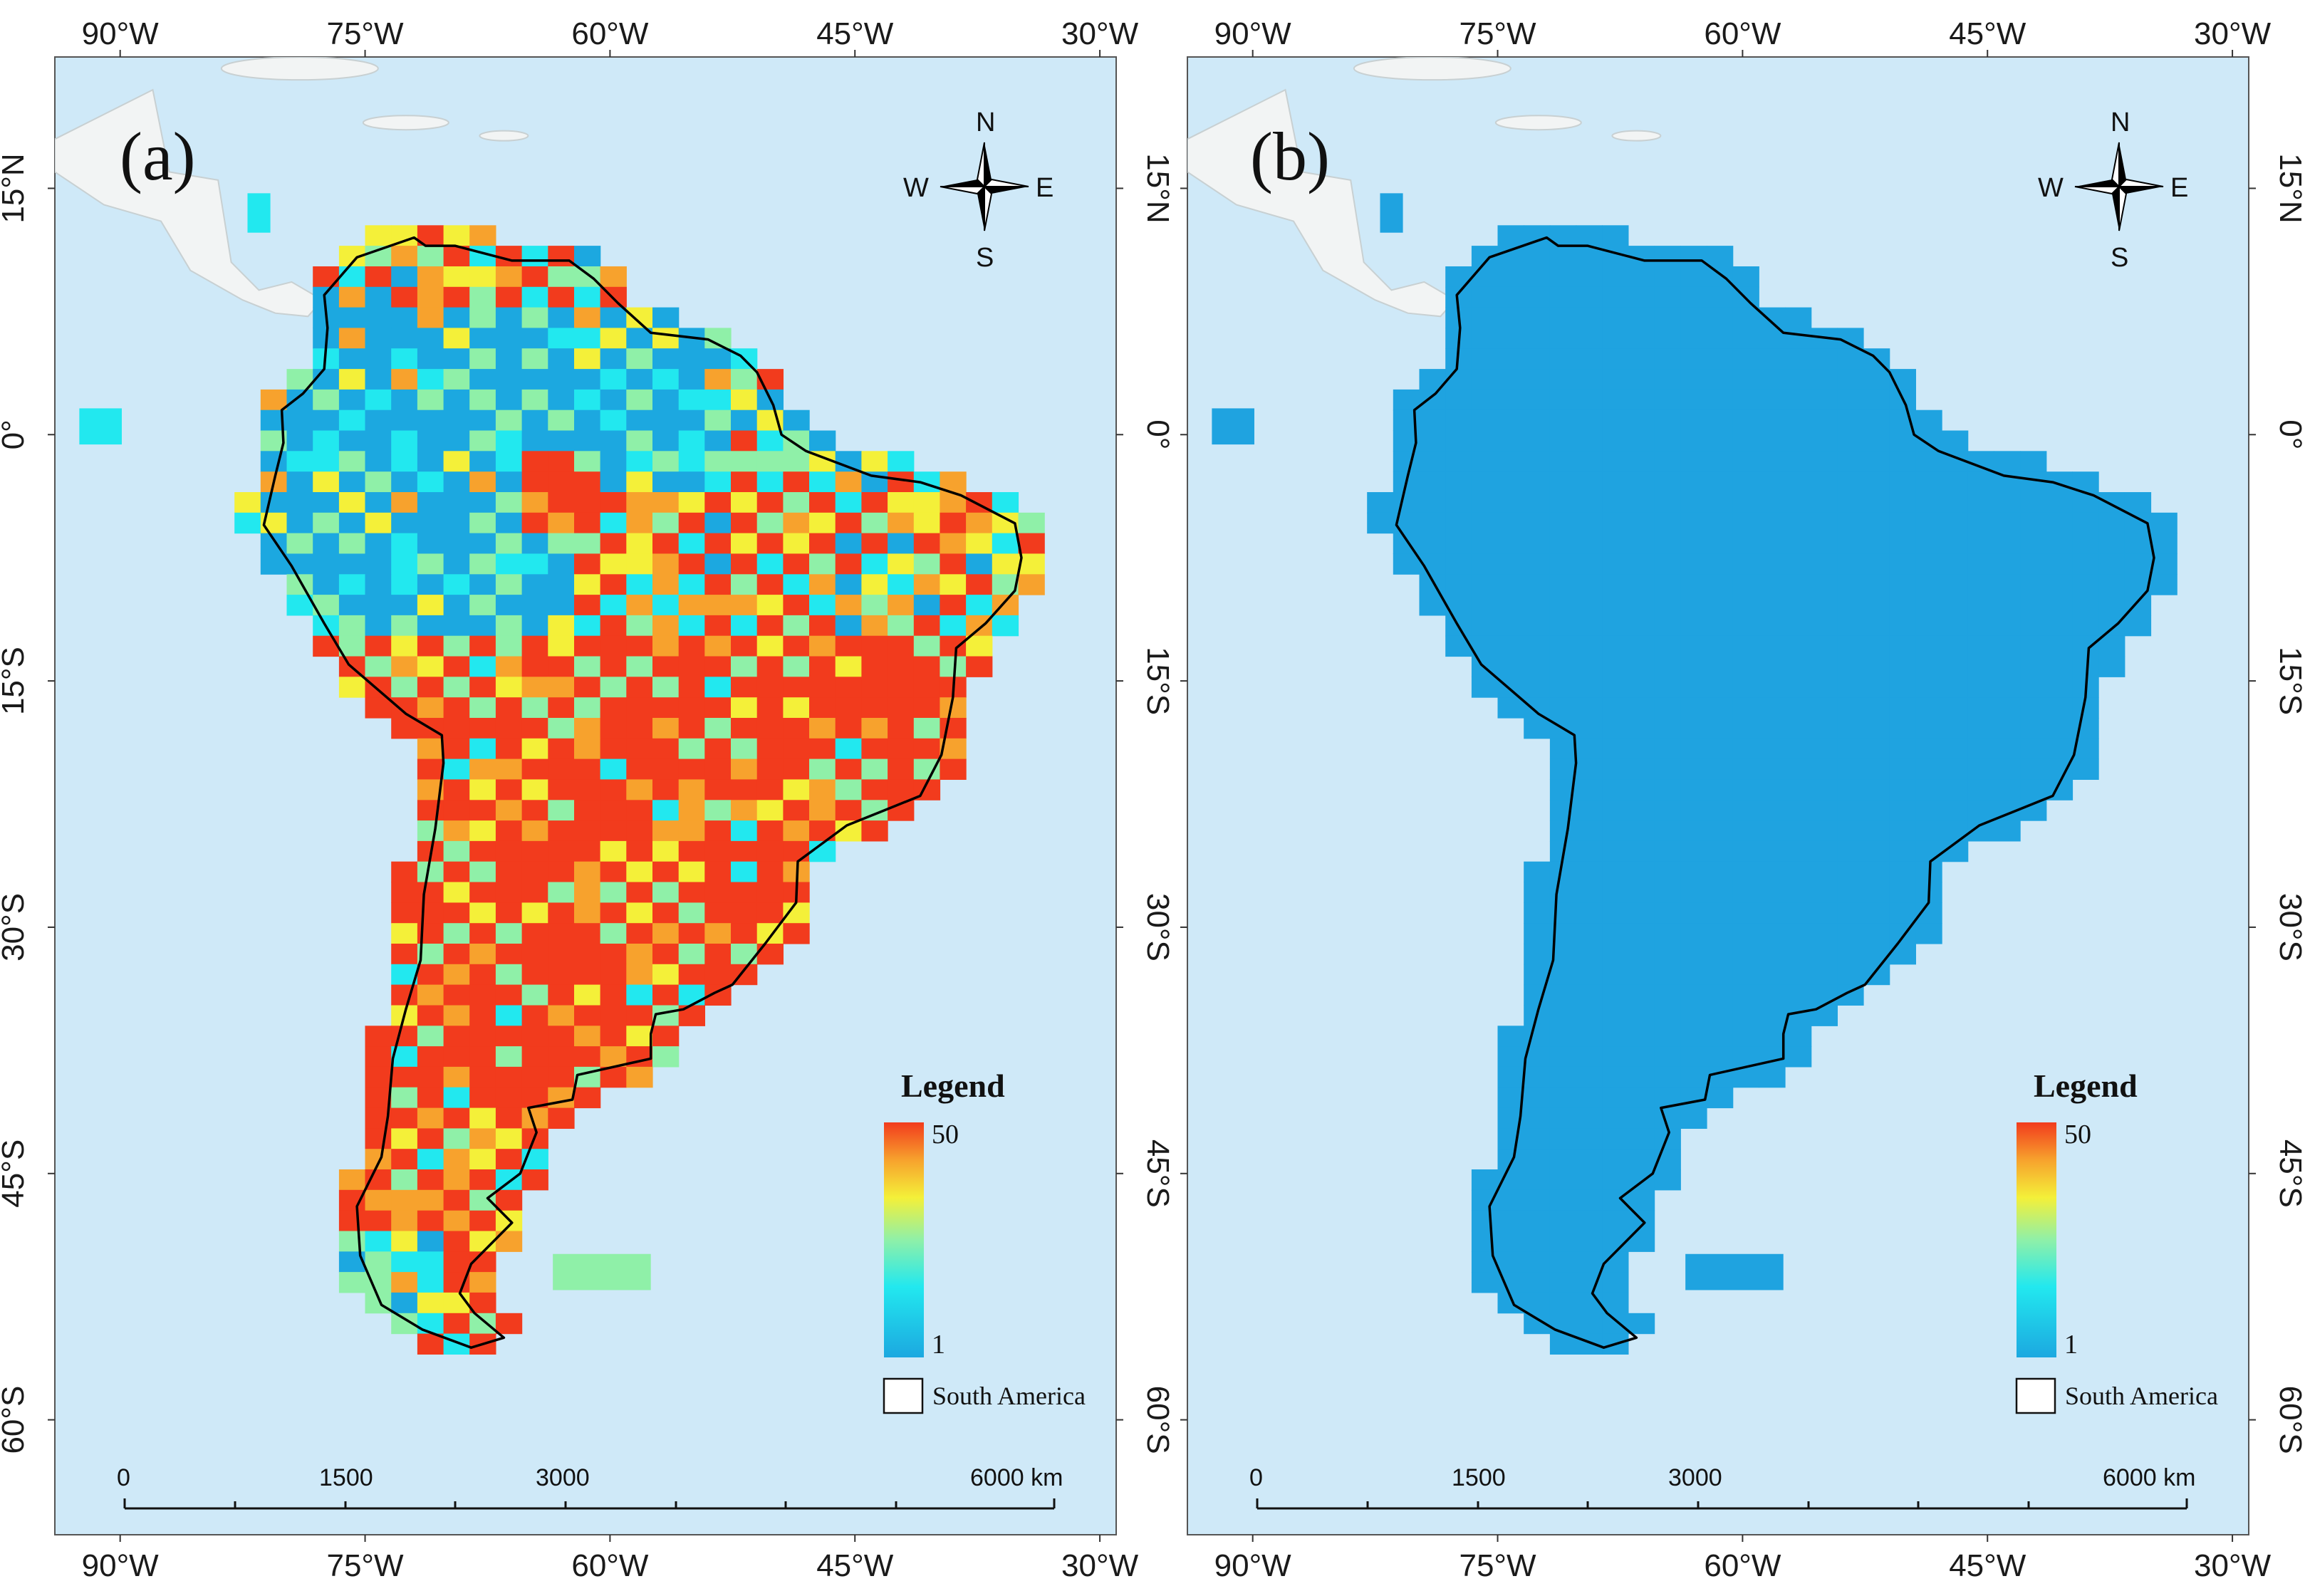 Image resolution: width=2305 pixels, height=1596 pixels. Describe the element at coordinates (16, 681) in the screenshot. I see `lat-tick-label-left: 15°S` at that location.